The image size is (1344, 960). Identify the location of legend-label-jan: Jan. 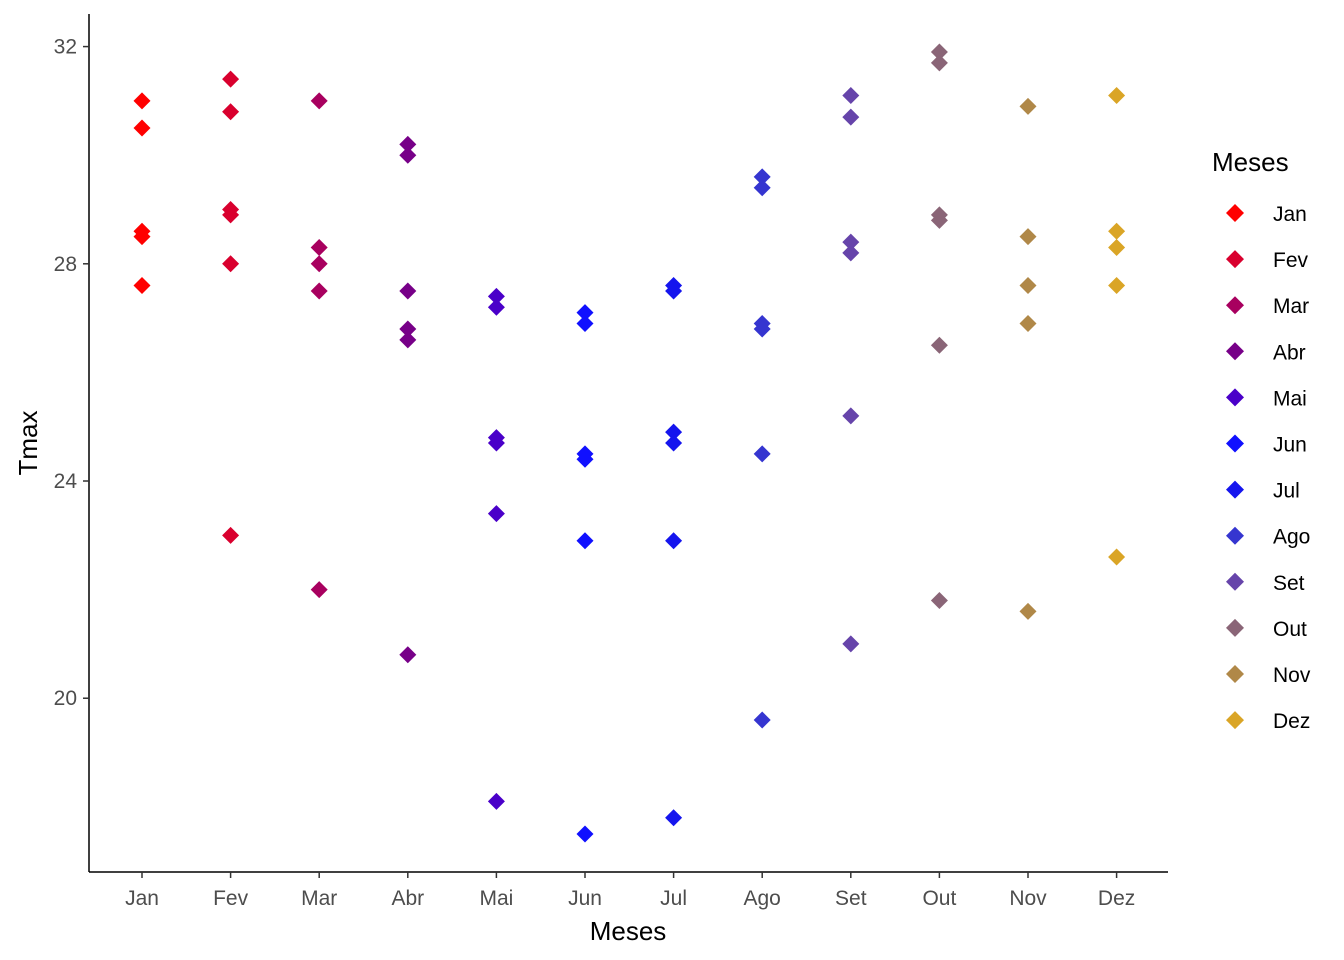
(1290, 214).